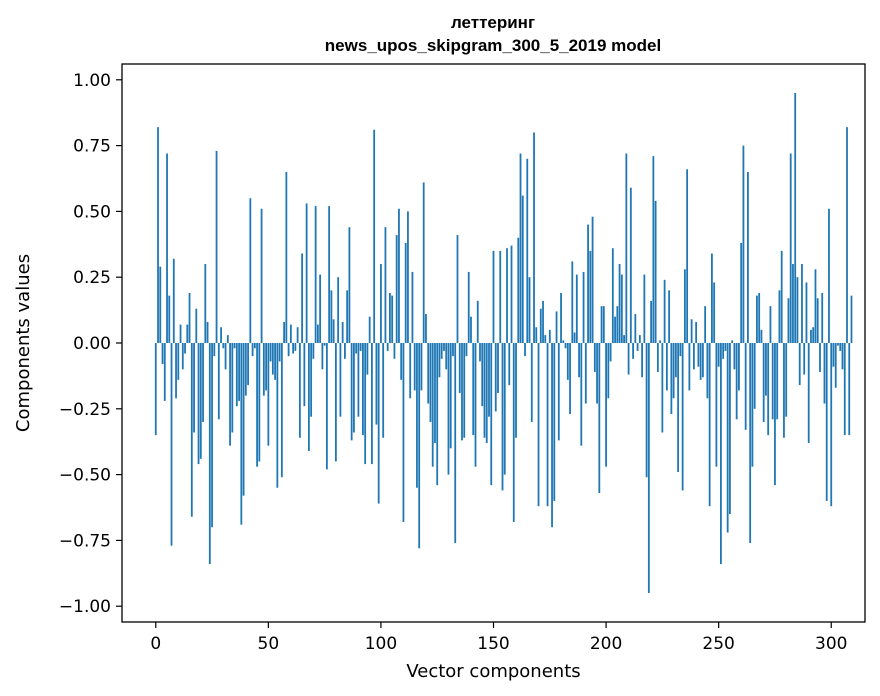 This screenshot has height=696, width=880. Describe the element at coordinates (155, 644) in the screenshot. I see `x-tick-label: 0` at that location.